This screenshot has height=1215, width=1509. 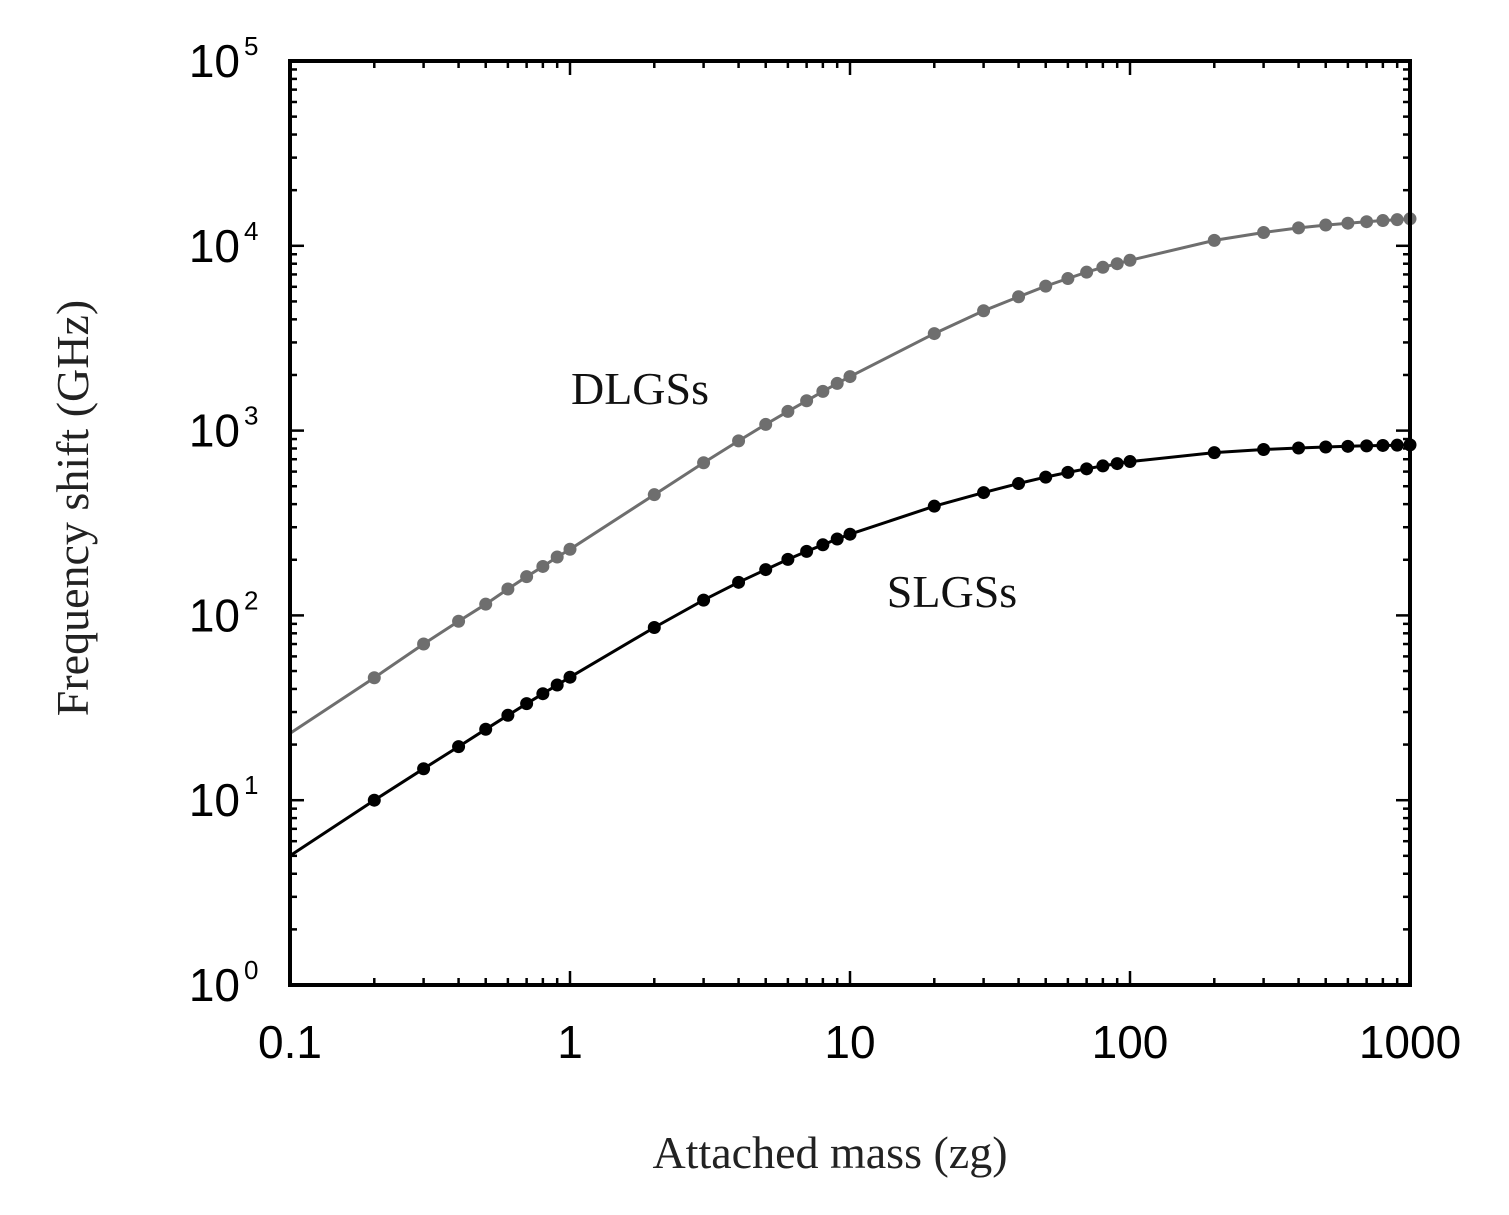 I want to click on y-axis-title: Frequency shift (GHz), so click(x=72, y=508).